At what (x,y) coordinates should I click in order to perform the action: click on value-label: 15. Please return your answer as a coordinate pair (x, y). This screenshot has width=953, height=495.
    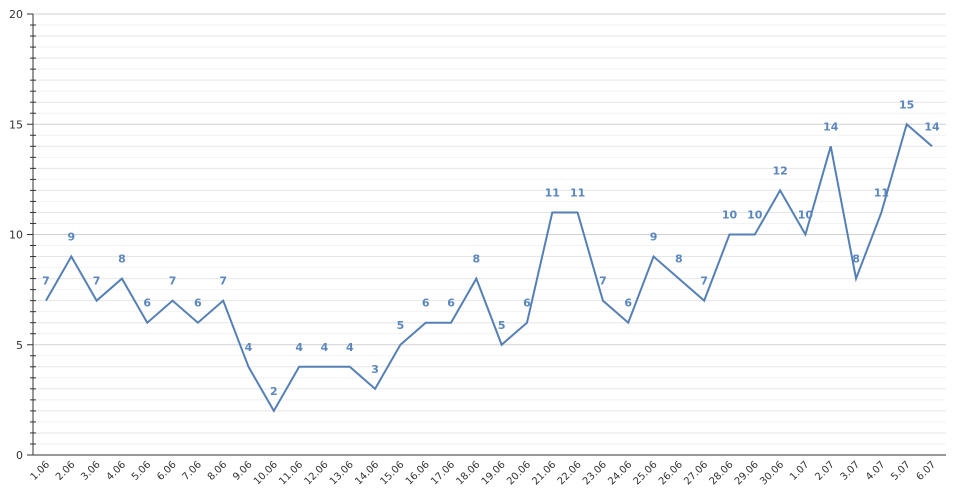
    Looking at the image, I should click on (906, 104).